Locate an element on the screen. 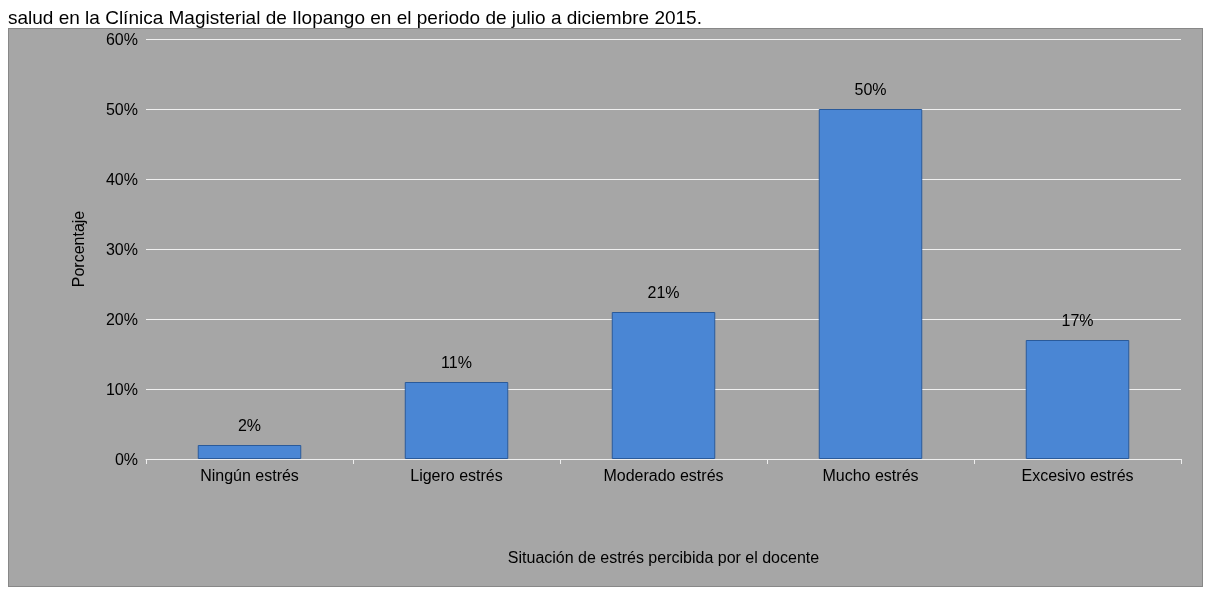 This screenshot has height=595, width=1211. x-tick-label: Moderado estrés is located at coordinates (663, 475).